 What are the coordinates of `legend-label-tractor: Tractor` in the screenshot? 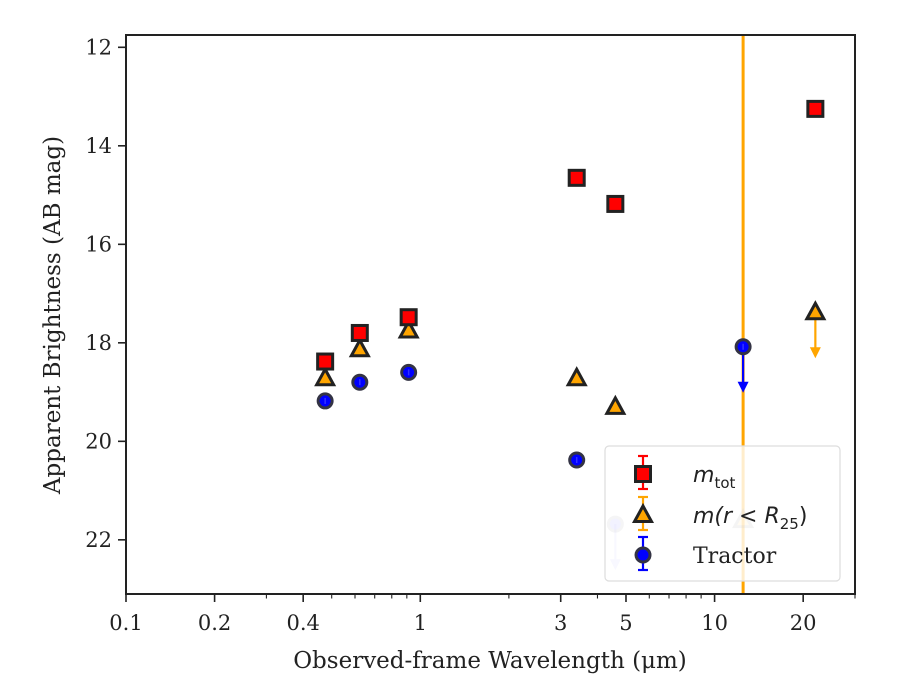 It's located at (735, 556).